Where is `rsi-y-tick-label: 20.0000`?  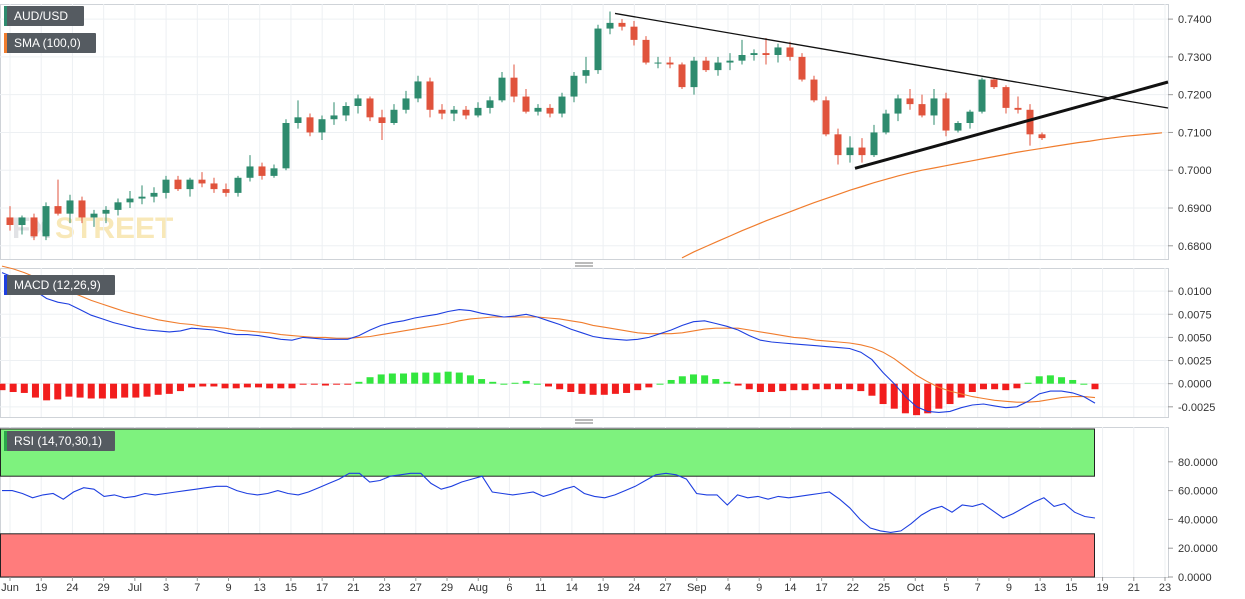
rsi-y-tick-label: 20.0000 is located at coordinates (1198, 549).